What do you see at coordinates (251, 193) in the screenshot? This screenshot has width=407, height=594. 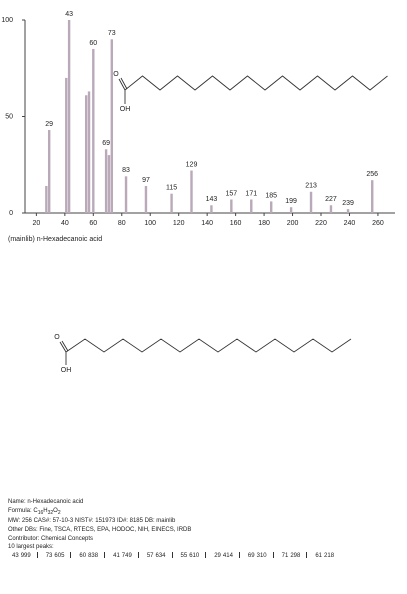 I see `peak-label: 171` at bounding box center [251, 193].